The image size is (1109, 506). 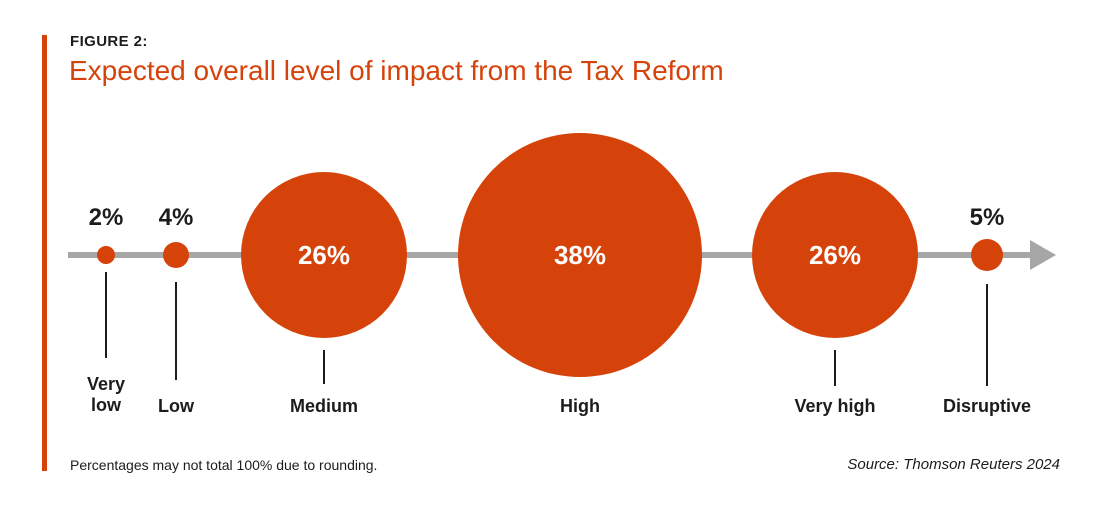 I want to click on category-label-very-low: Very low, so click(x=106, y=394).